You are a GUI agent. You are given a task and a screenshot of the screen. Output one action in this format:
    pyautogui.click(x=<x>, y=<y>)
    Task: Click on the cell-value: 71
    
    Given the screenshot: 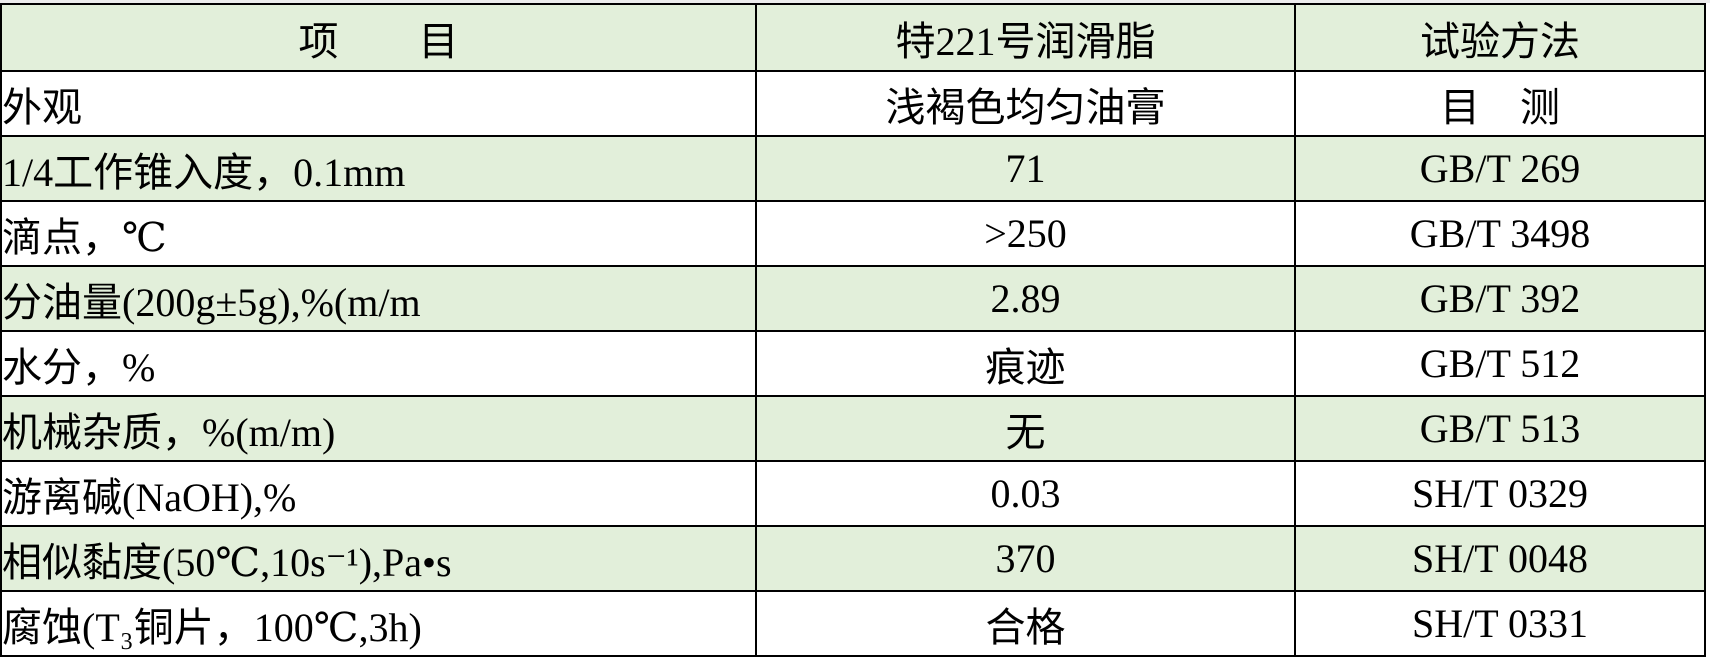 What is the action you would take?
    pyautogui.click(x=1025, y=168)
    